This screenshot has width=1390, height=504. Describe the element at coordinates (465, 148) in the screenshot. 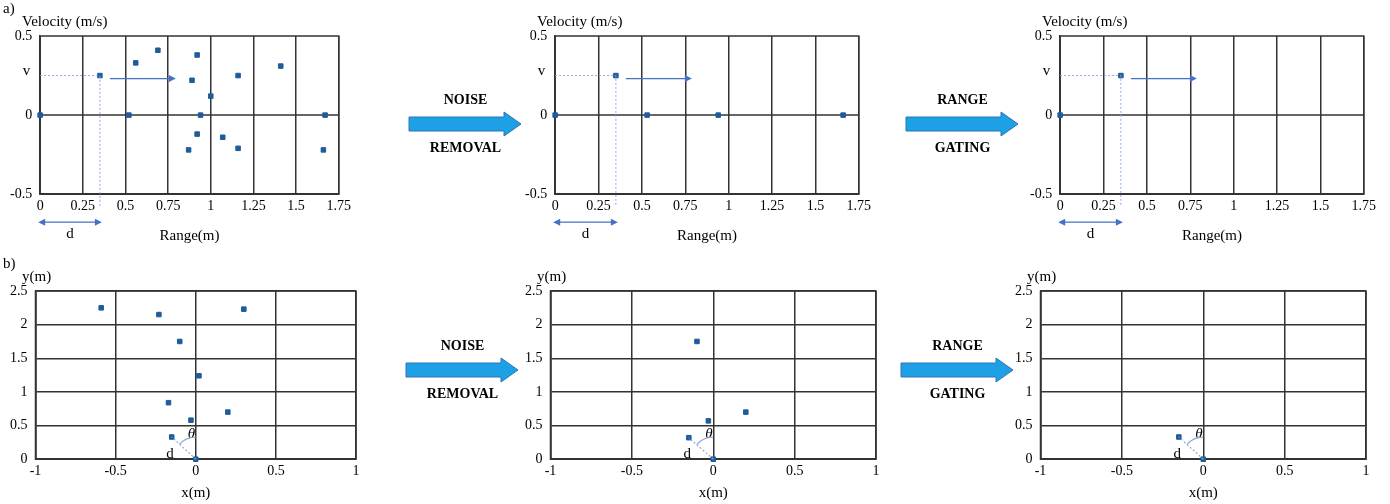

I see `text: REMOVAL` at that location.